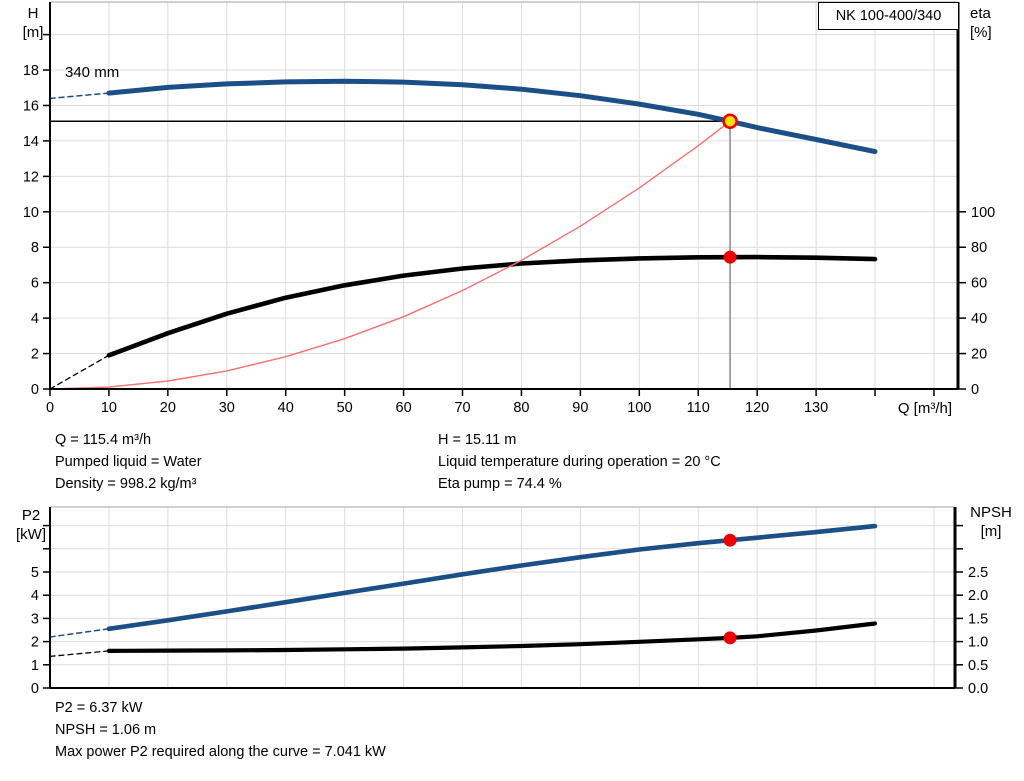 The height and width of the screenshot is (781, 1024). Describe the element at coordinates (978, 643) in the screenshot. I see `y-right-tick-label: 1.0` at that location.